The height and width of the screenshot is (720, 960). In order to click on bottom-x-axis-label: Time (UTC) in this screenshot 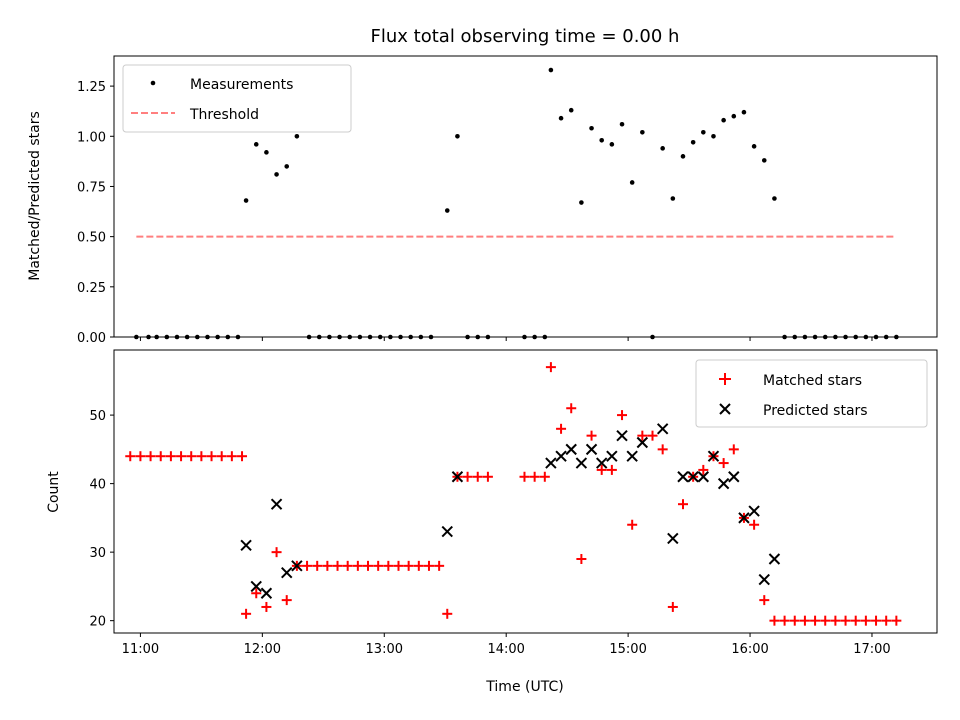, I will do `click(524, 687)`.